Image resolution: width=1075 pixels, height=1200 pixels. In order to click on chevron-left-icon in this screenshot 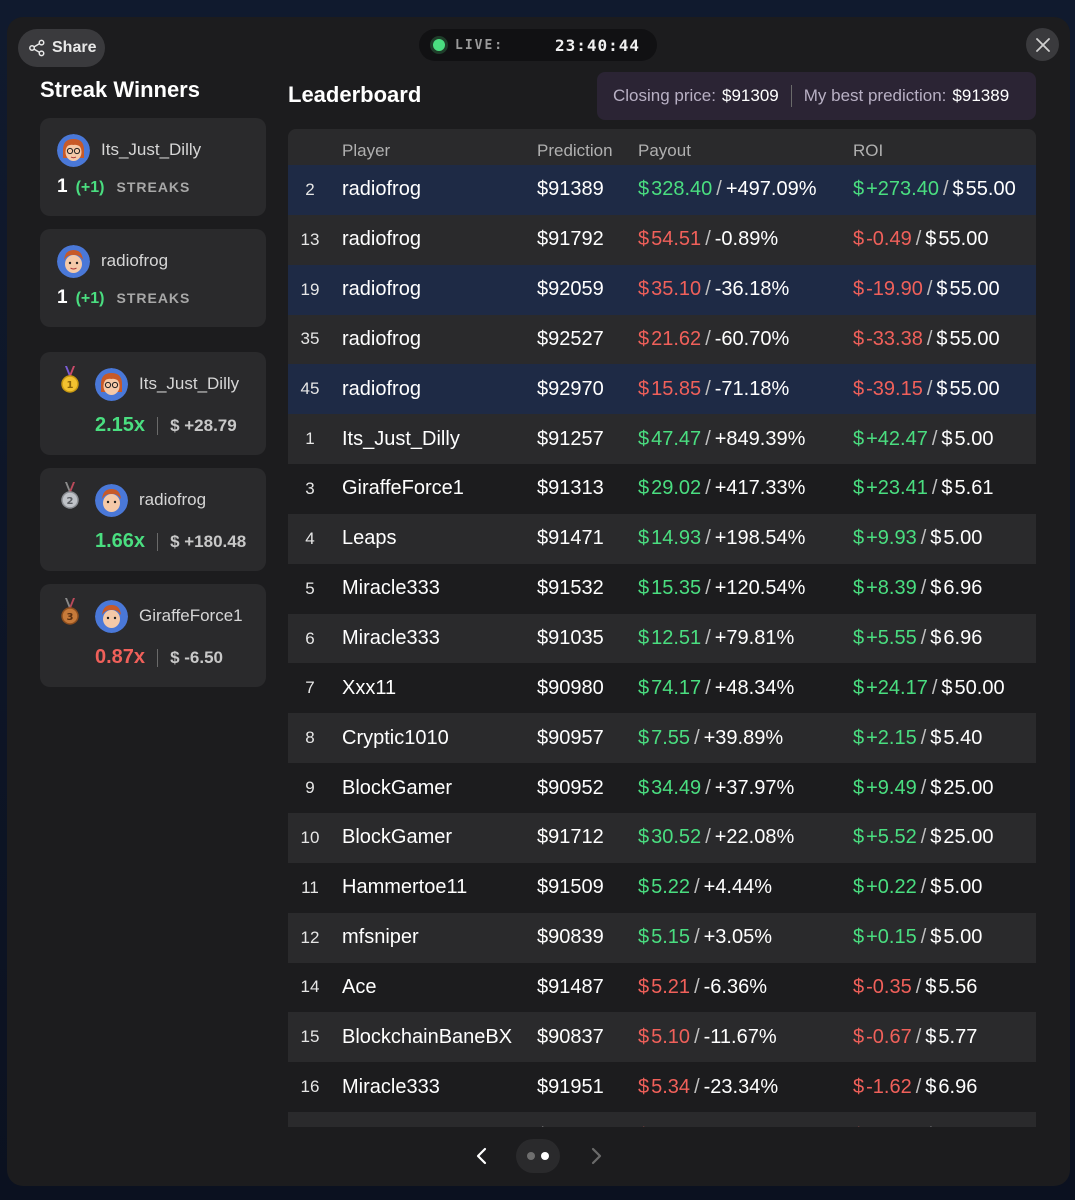, I will do `click(482, 1156)`.